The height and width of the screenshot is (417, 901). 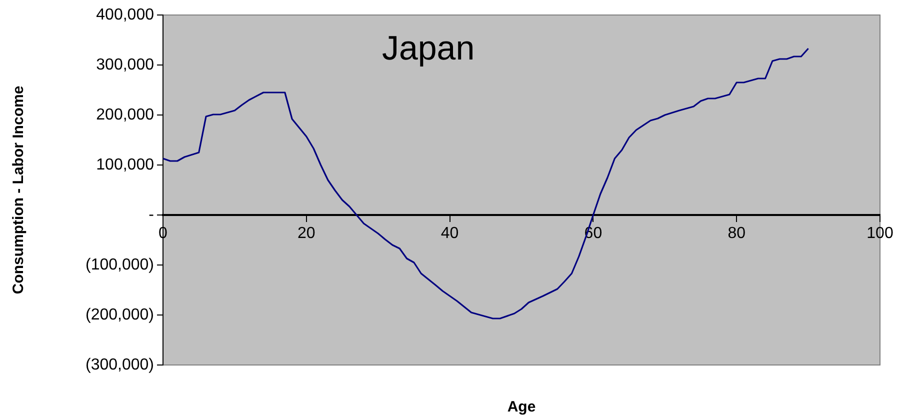 I want to click on y-tick-label: 300,000, so click(x=125, y=65).